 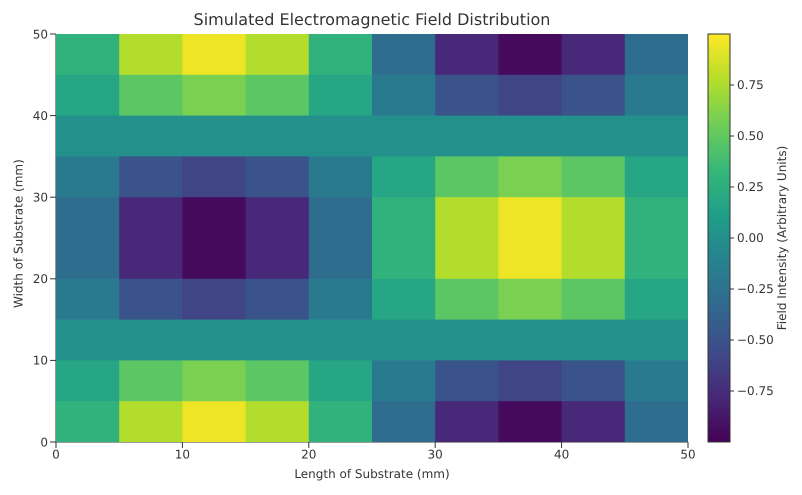 I want to click on color-bar-label: −0.75, so click(x=755, y=391).